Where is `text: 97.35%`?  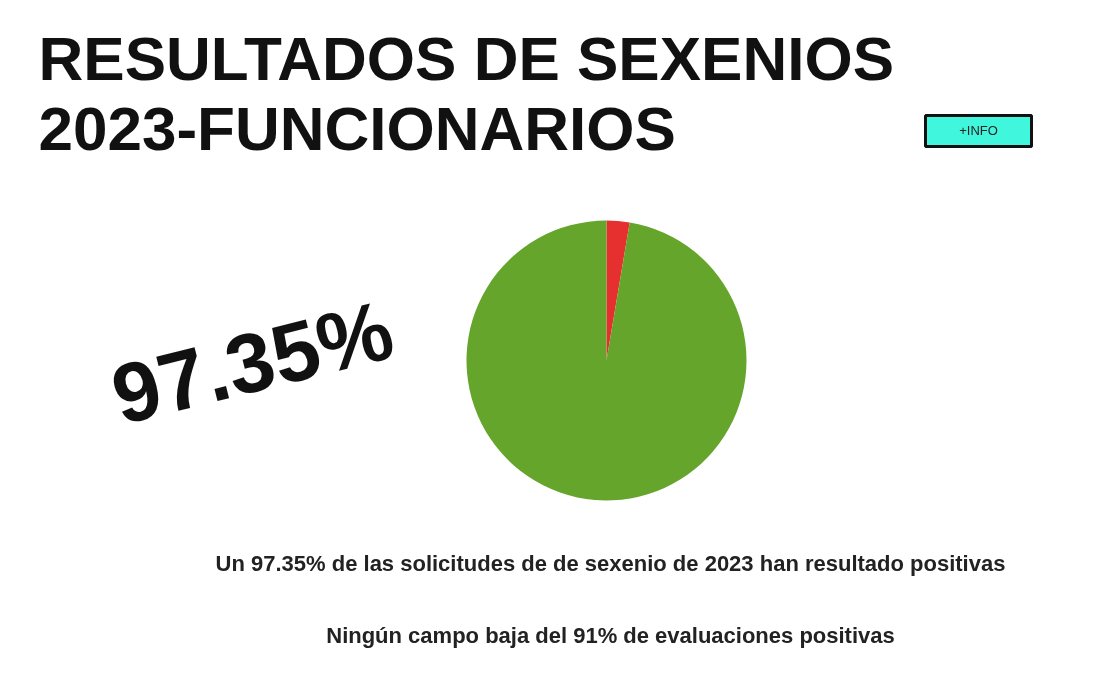
text: 97.35% is located at coordinates (252, 362).